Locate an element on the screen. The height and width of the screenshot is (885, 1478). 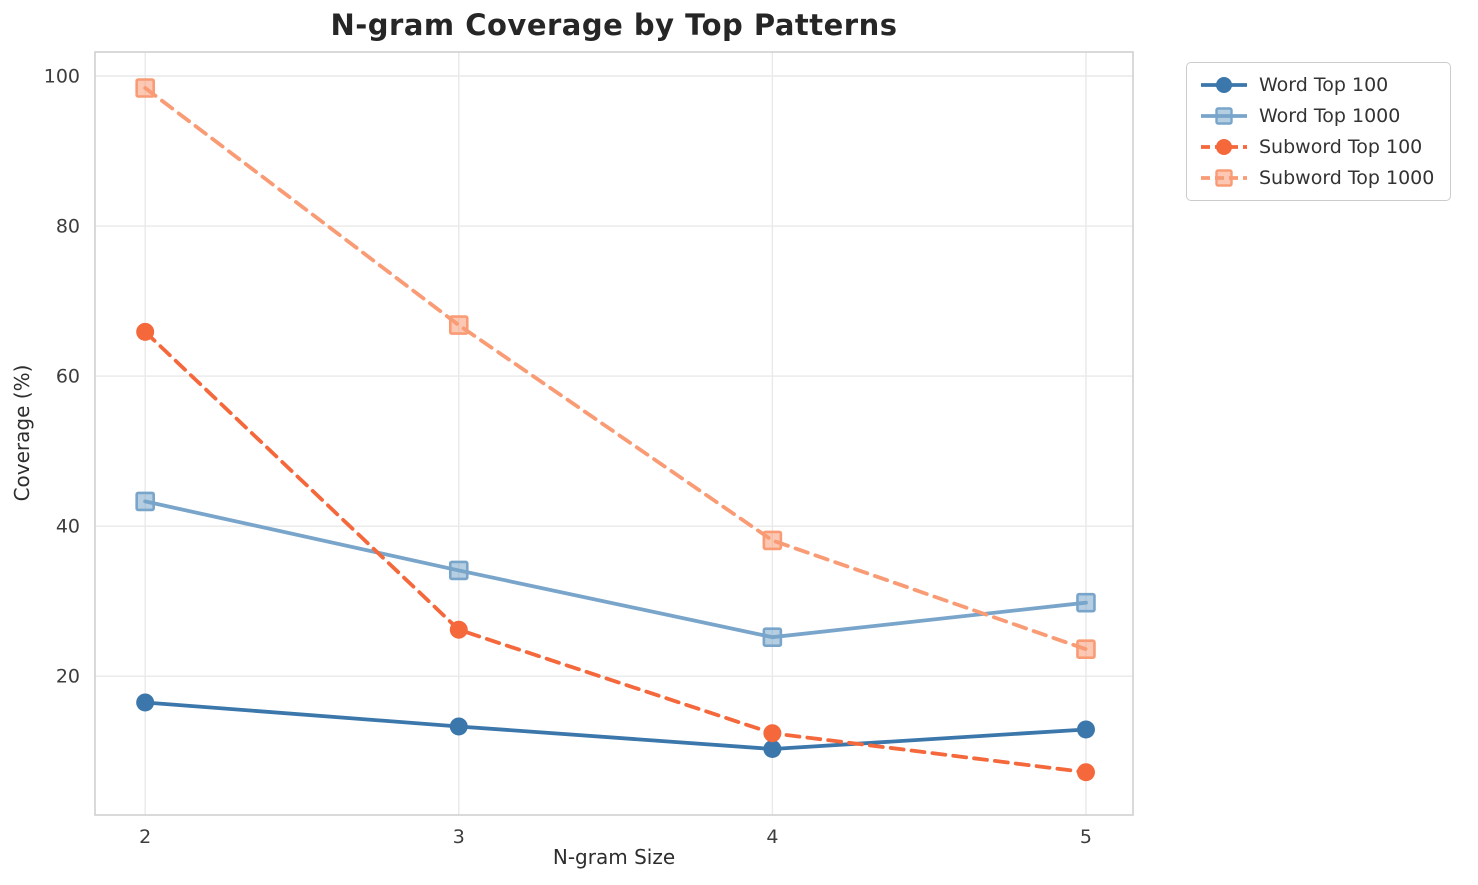
y-tick-label: 80 is located at coordinates (68, 227).